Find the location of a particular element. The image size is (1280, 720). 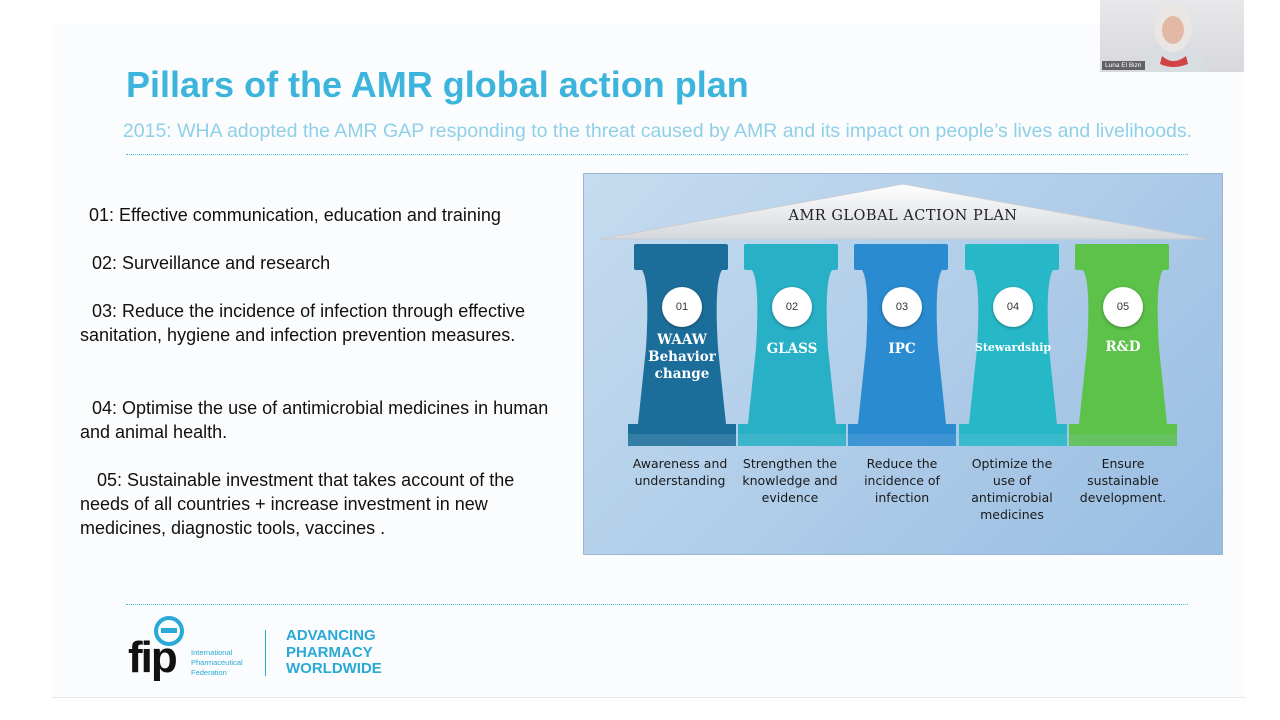

pillar-name-3: IPC is located at coordinates (902, 349).